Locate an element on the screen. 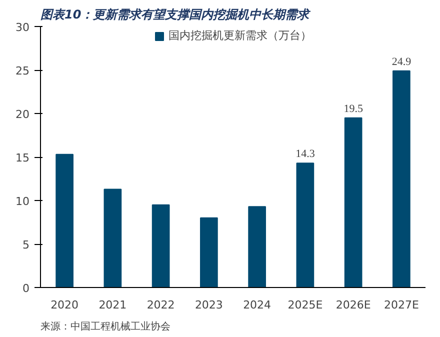  data-label: 24.9 is located at coordinates (402, 62).